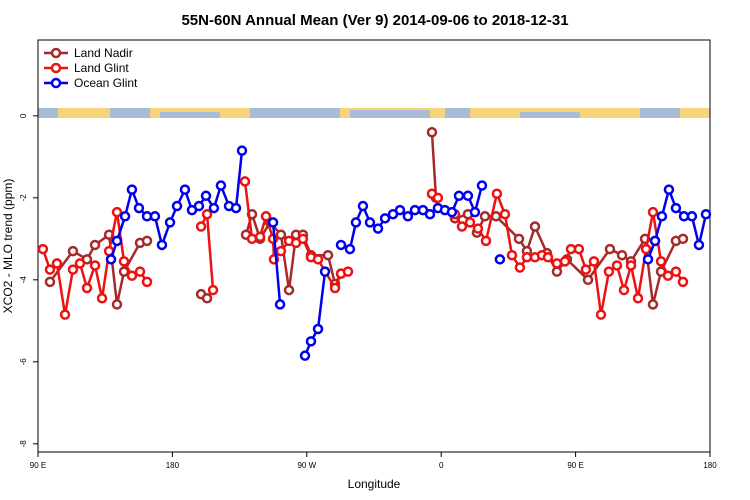  What do you see at coordinates (374, 484) in the screenshot?
I see `x-axis-label: Longitude` at bounding box center [374, 484].